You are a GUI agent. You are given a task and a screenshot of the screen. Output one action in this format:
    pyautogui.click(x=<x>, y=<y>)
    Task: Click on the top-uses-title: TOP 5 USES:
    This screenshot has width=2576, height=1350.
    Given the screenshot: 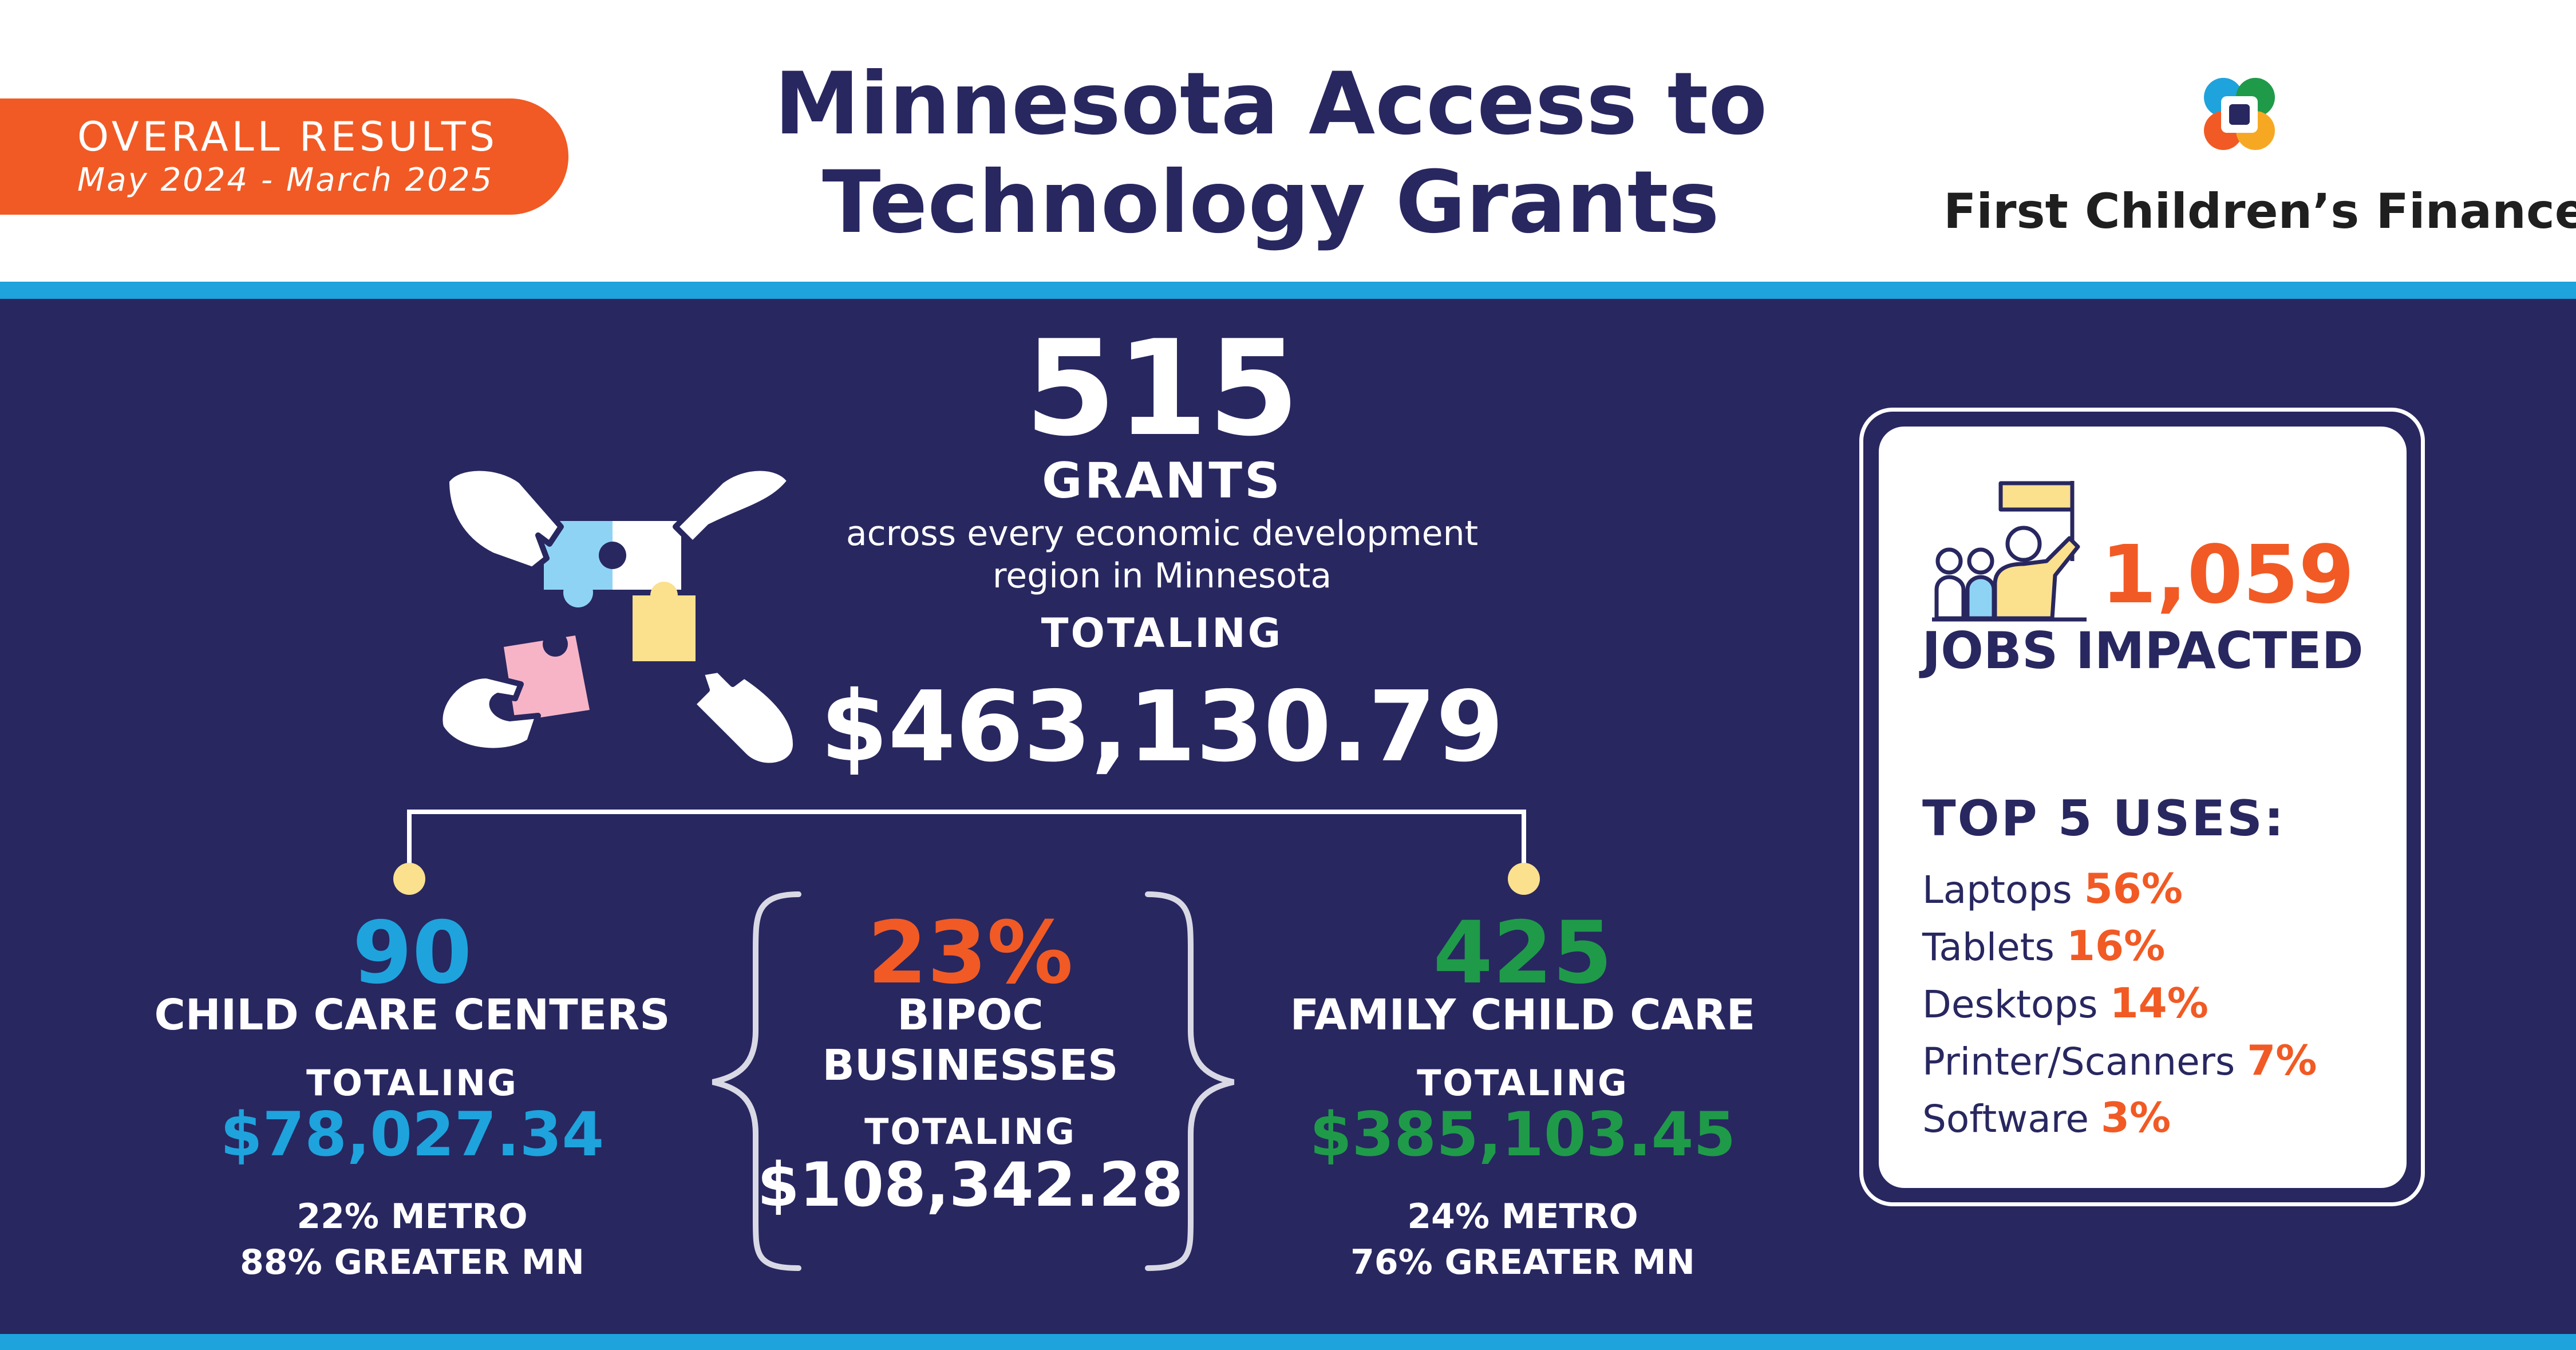 What is the action you would take?
    pyautogui.click(x=2104, y=818)
    